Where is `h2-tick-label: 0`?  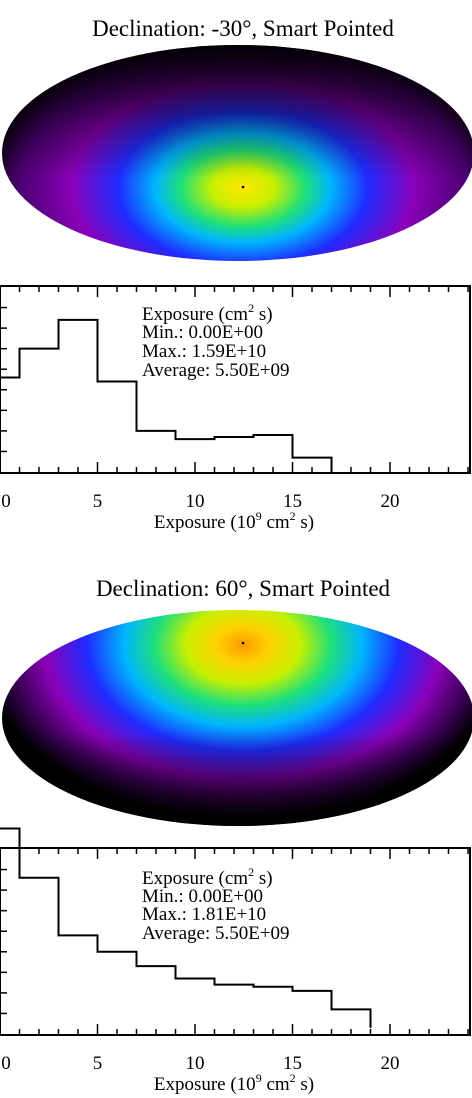
h2-tick-label: 0 is located at coordinates (6, 1063).